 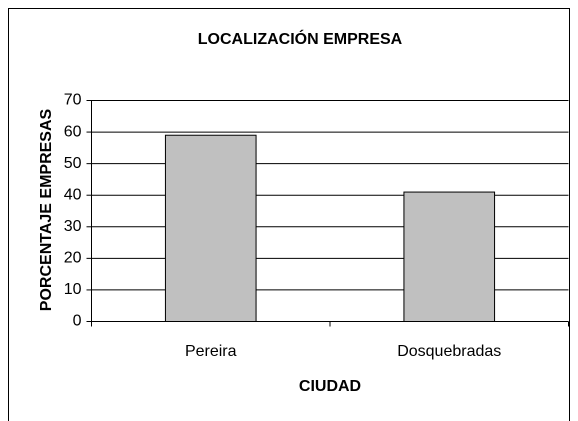 What do you see at coordinates (73, 289) in the screenshot?
I see `y-tick-label: 10` at bounding box center [73, 289].